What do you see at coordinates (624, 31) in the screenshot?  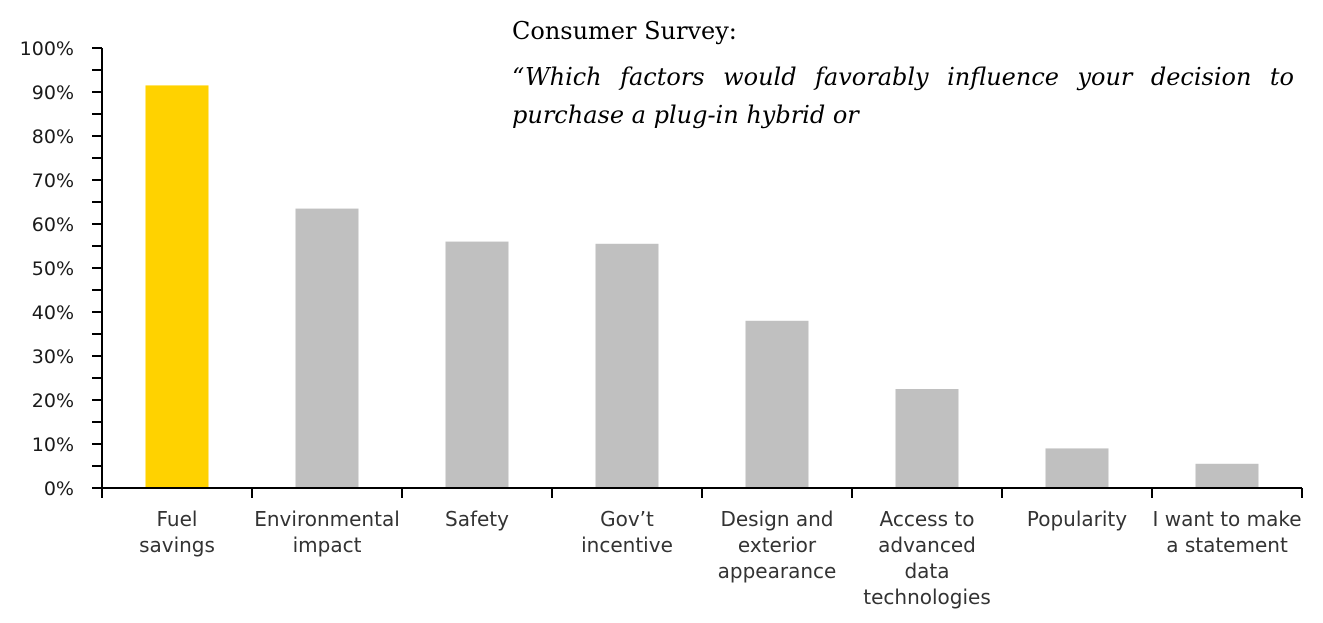 I see `chart-title: Consumer Survey:` at bounding box center [624, 31].